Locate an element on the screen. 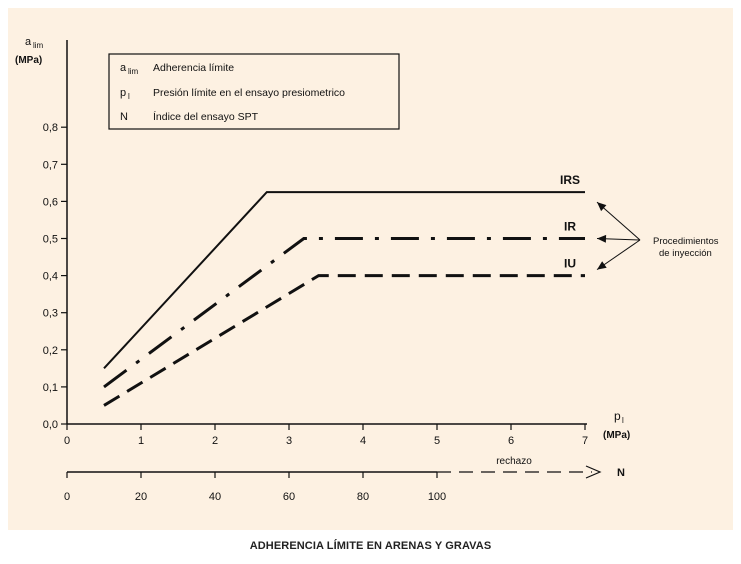  annotation-arrow-line is located at coordinates (618, 221).